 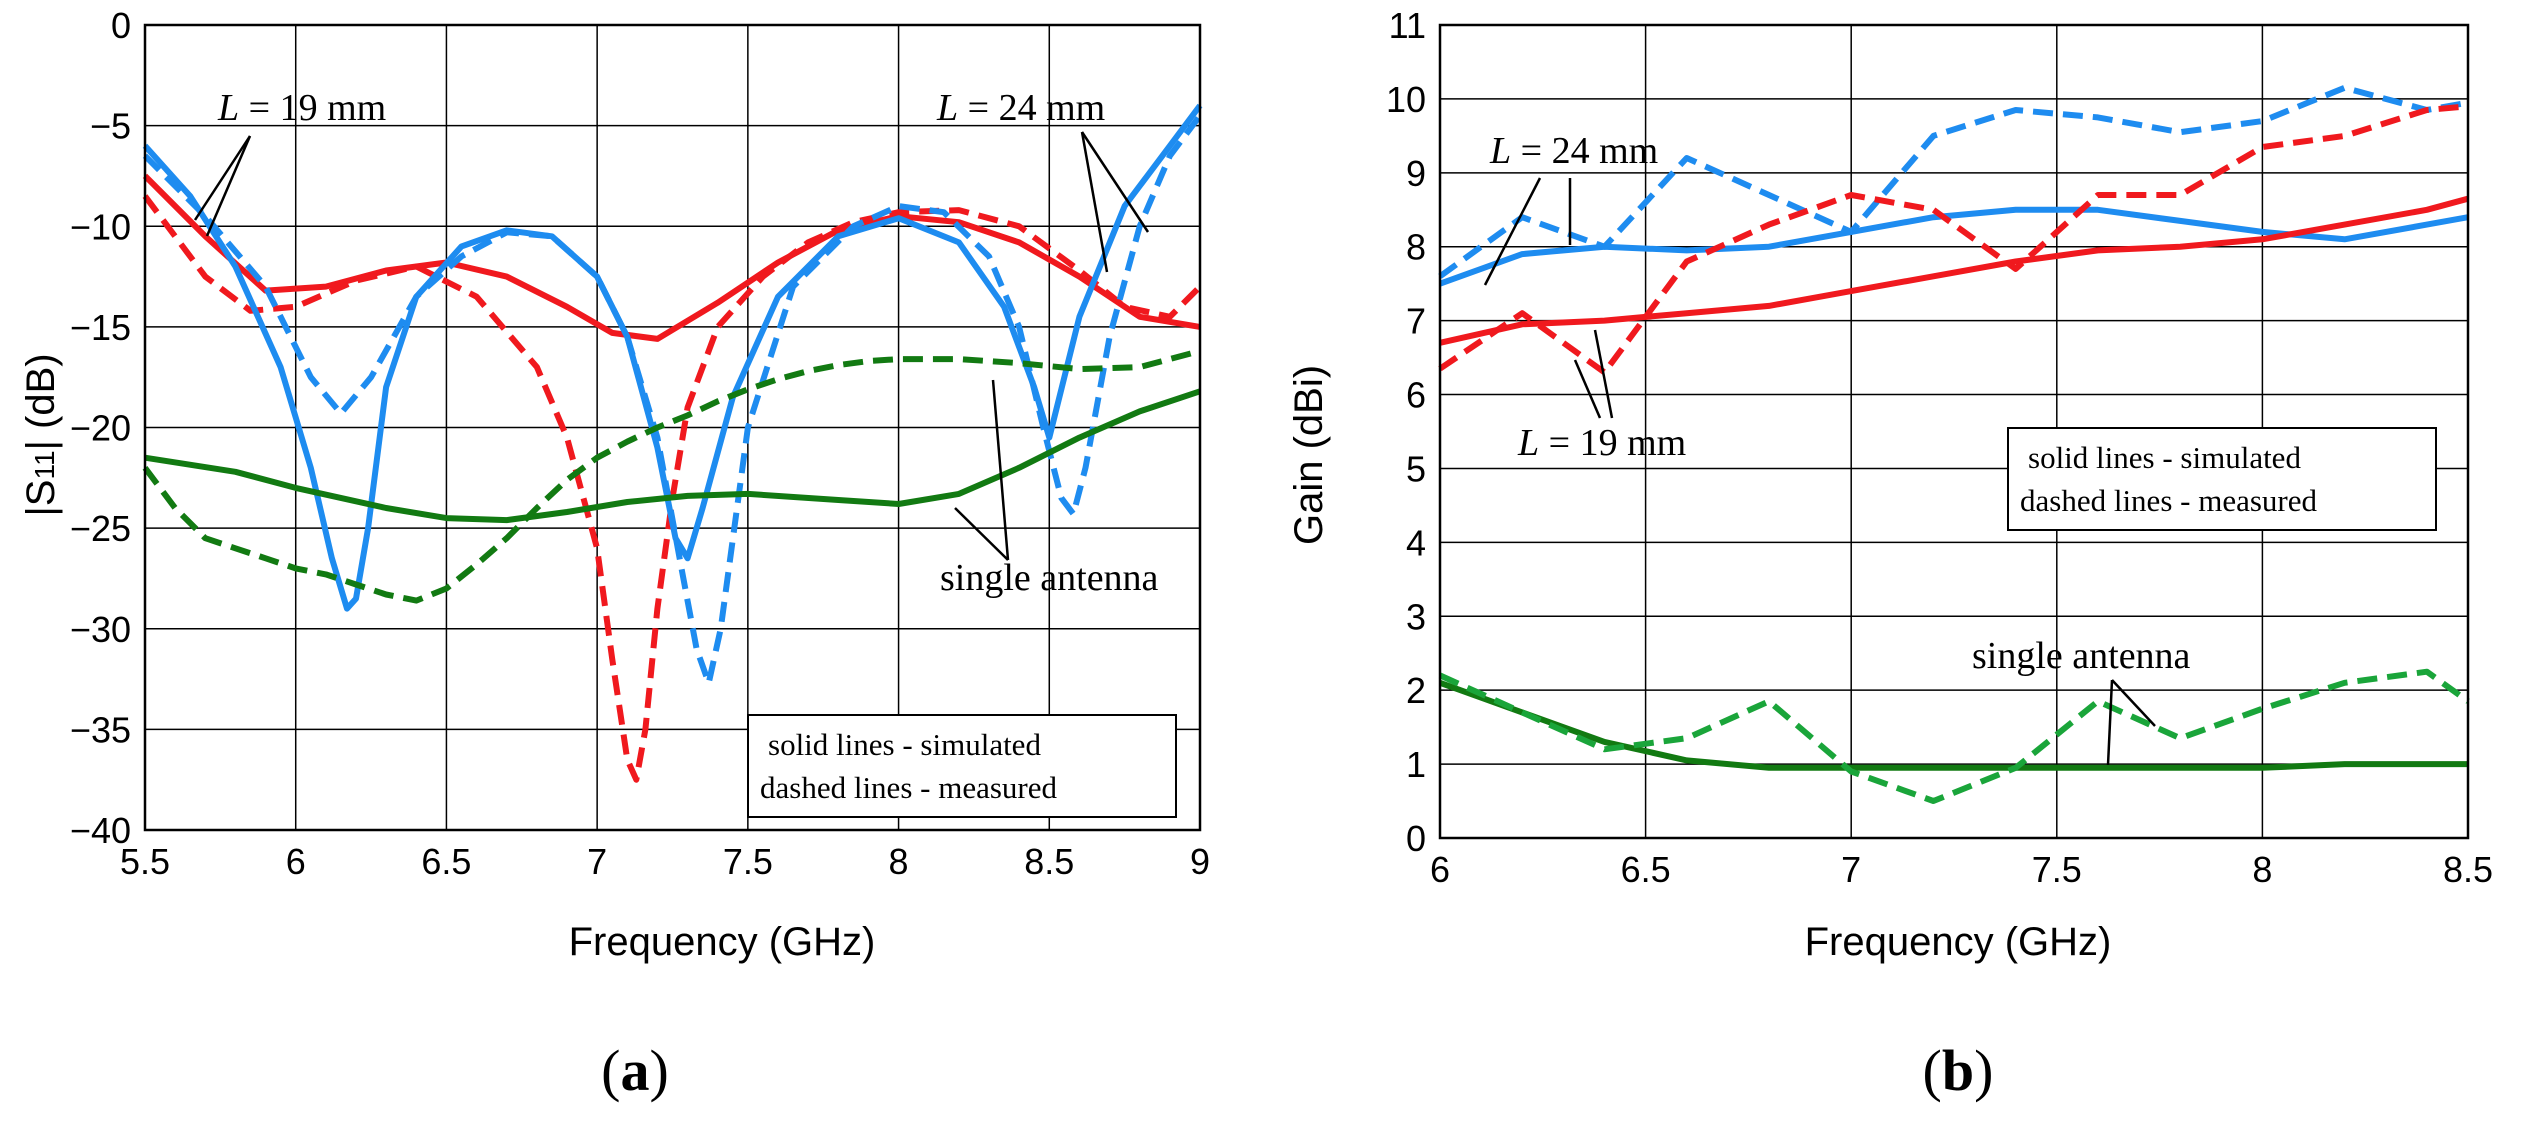 I want to click on chart-a-legend-line1: solid lines - simulated, so click(x=904, y=744).